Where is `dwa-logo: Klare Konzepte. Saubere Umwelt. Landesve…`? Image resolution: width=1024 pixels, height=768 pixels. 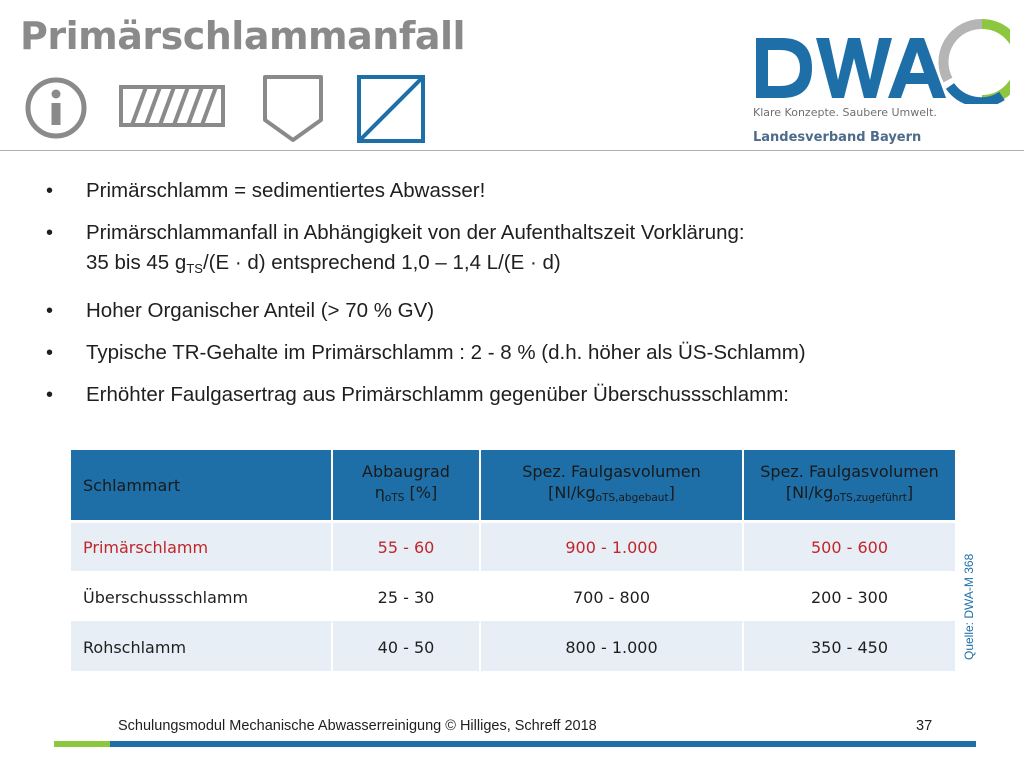
dwa-logo: Klare Konzepte. Saubere Umwelt. Landesve… is located at coordinates (880, 83).